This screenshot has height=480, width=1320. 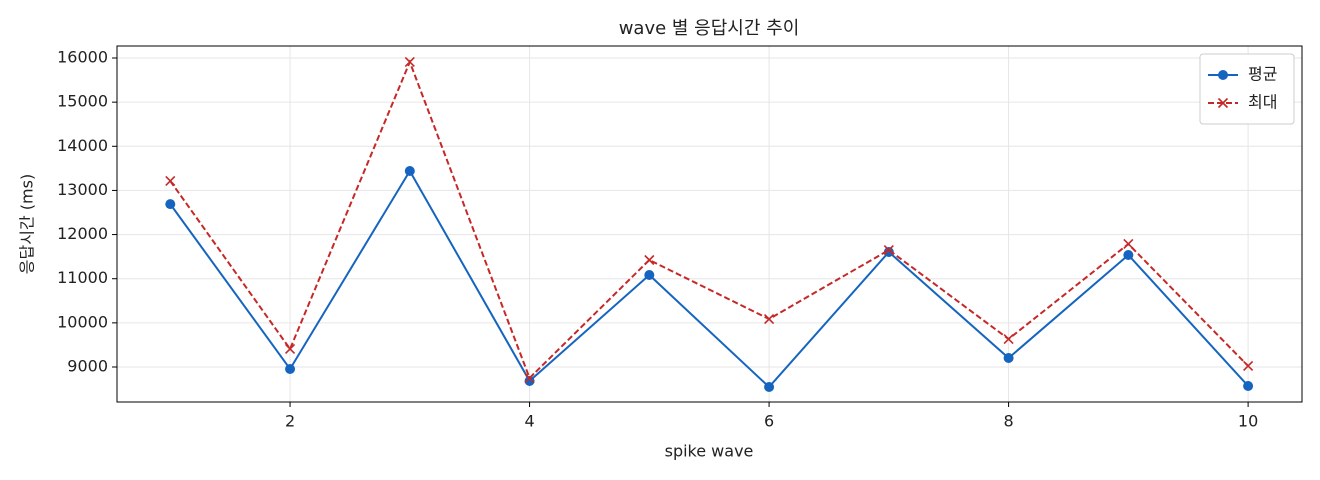 I want to click on x-tick-label: 4, so click(x=529, y=421).